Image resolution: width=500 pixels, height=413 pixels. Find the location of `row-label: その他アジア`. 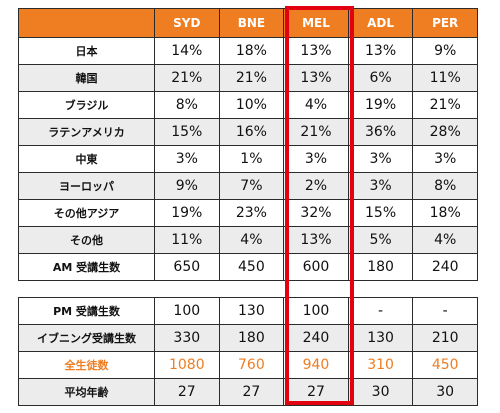

row-label: その他アジア is located at coordinates (86, 213).